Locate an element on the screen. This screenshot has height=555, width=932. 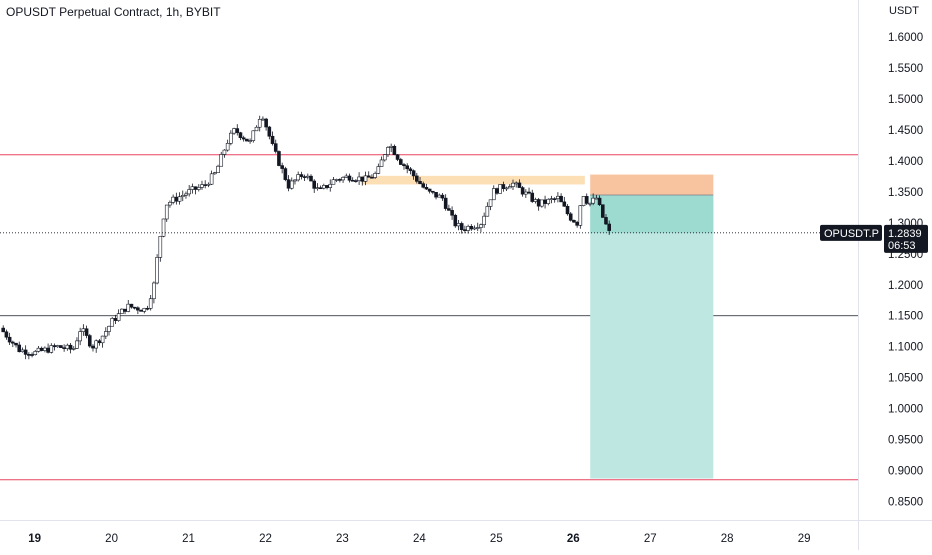
currency-label: USDT is located at coordinates (904, 11).